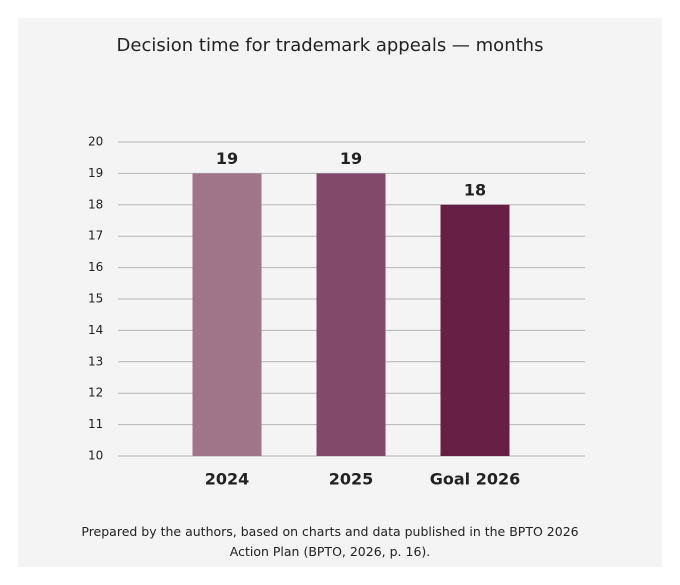 Image resolution: width=680 pixels, height=585 pixels. What do you see at coordinates (475, 189) in the screenshot?
I see `value-label: 18` at bounding box center [475, 189].